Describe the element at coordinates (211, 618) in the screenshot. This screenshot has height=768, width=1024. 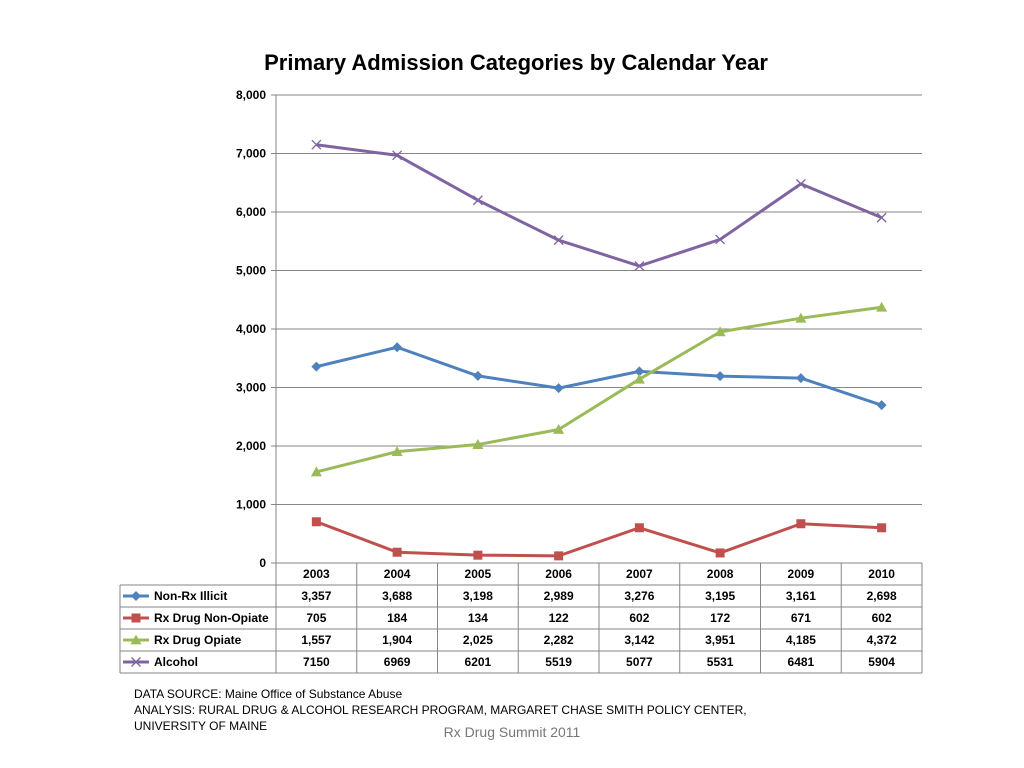
I see `legend-label: Rx Drug Non-Opiate` at that location.